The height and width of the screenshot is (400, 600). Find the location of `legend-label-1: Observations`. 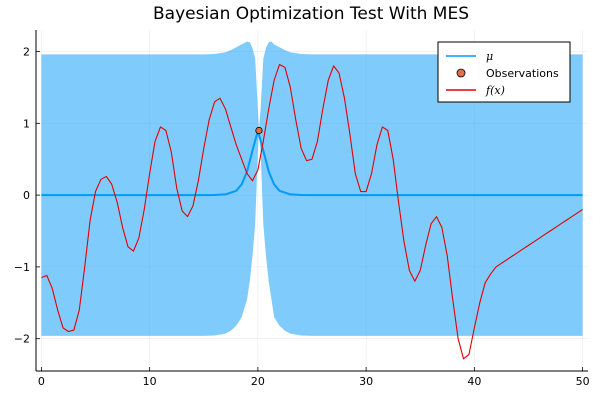

legend-label-1: Observations is located at coordinates (522, 73).